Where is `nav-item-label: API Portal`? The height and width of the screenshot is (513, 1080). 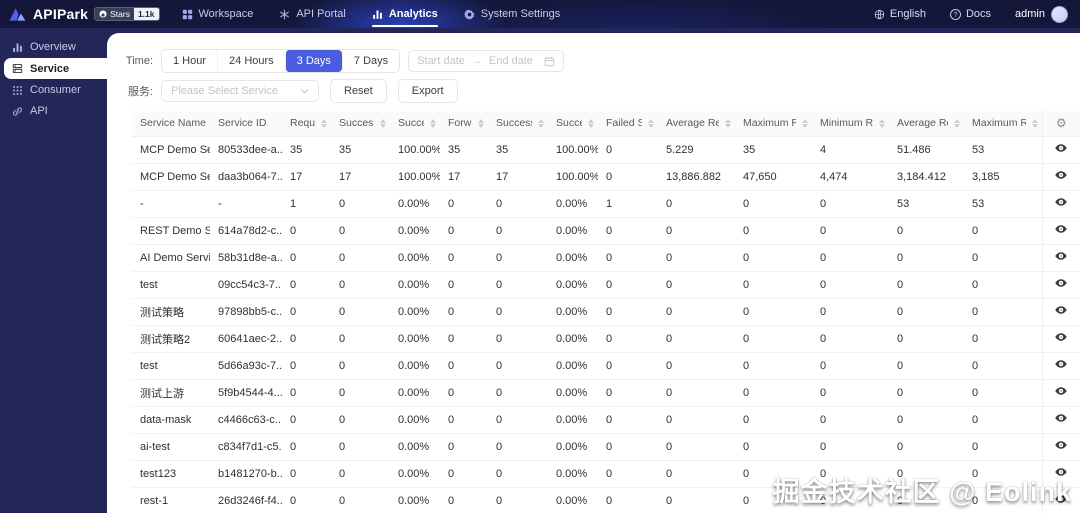
nav-item-label: API Portal is located at coordinates (321, 14).